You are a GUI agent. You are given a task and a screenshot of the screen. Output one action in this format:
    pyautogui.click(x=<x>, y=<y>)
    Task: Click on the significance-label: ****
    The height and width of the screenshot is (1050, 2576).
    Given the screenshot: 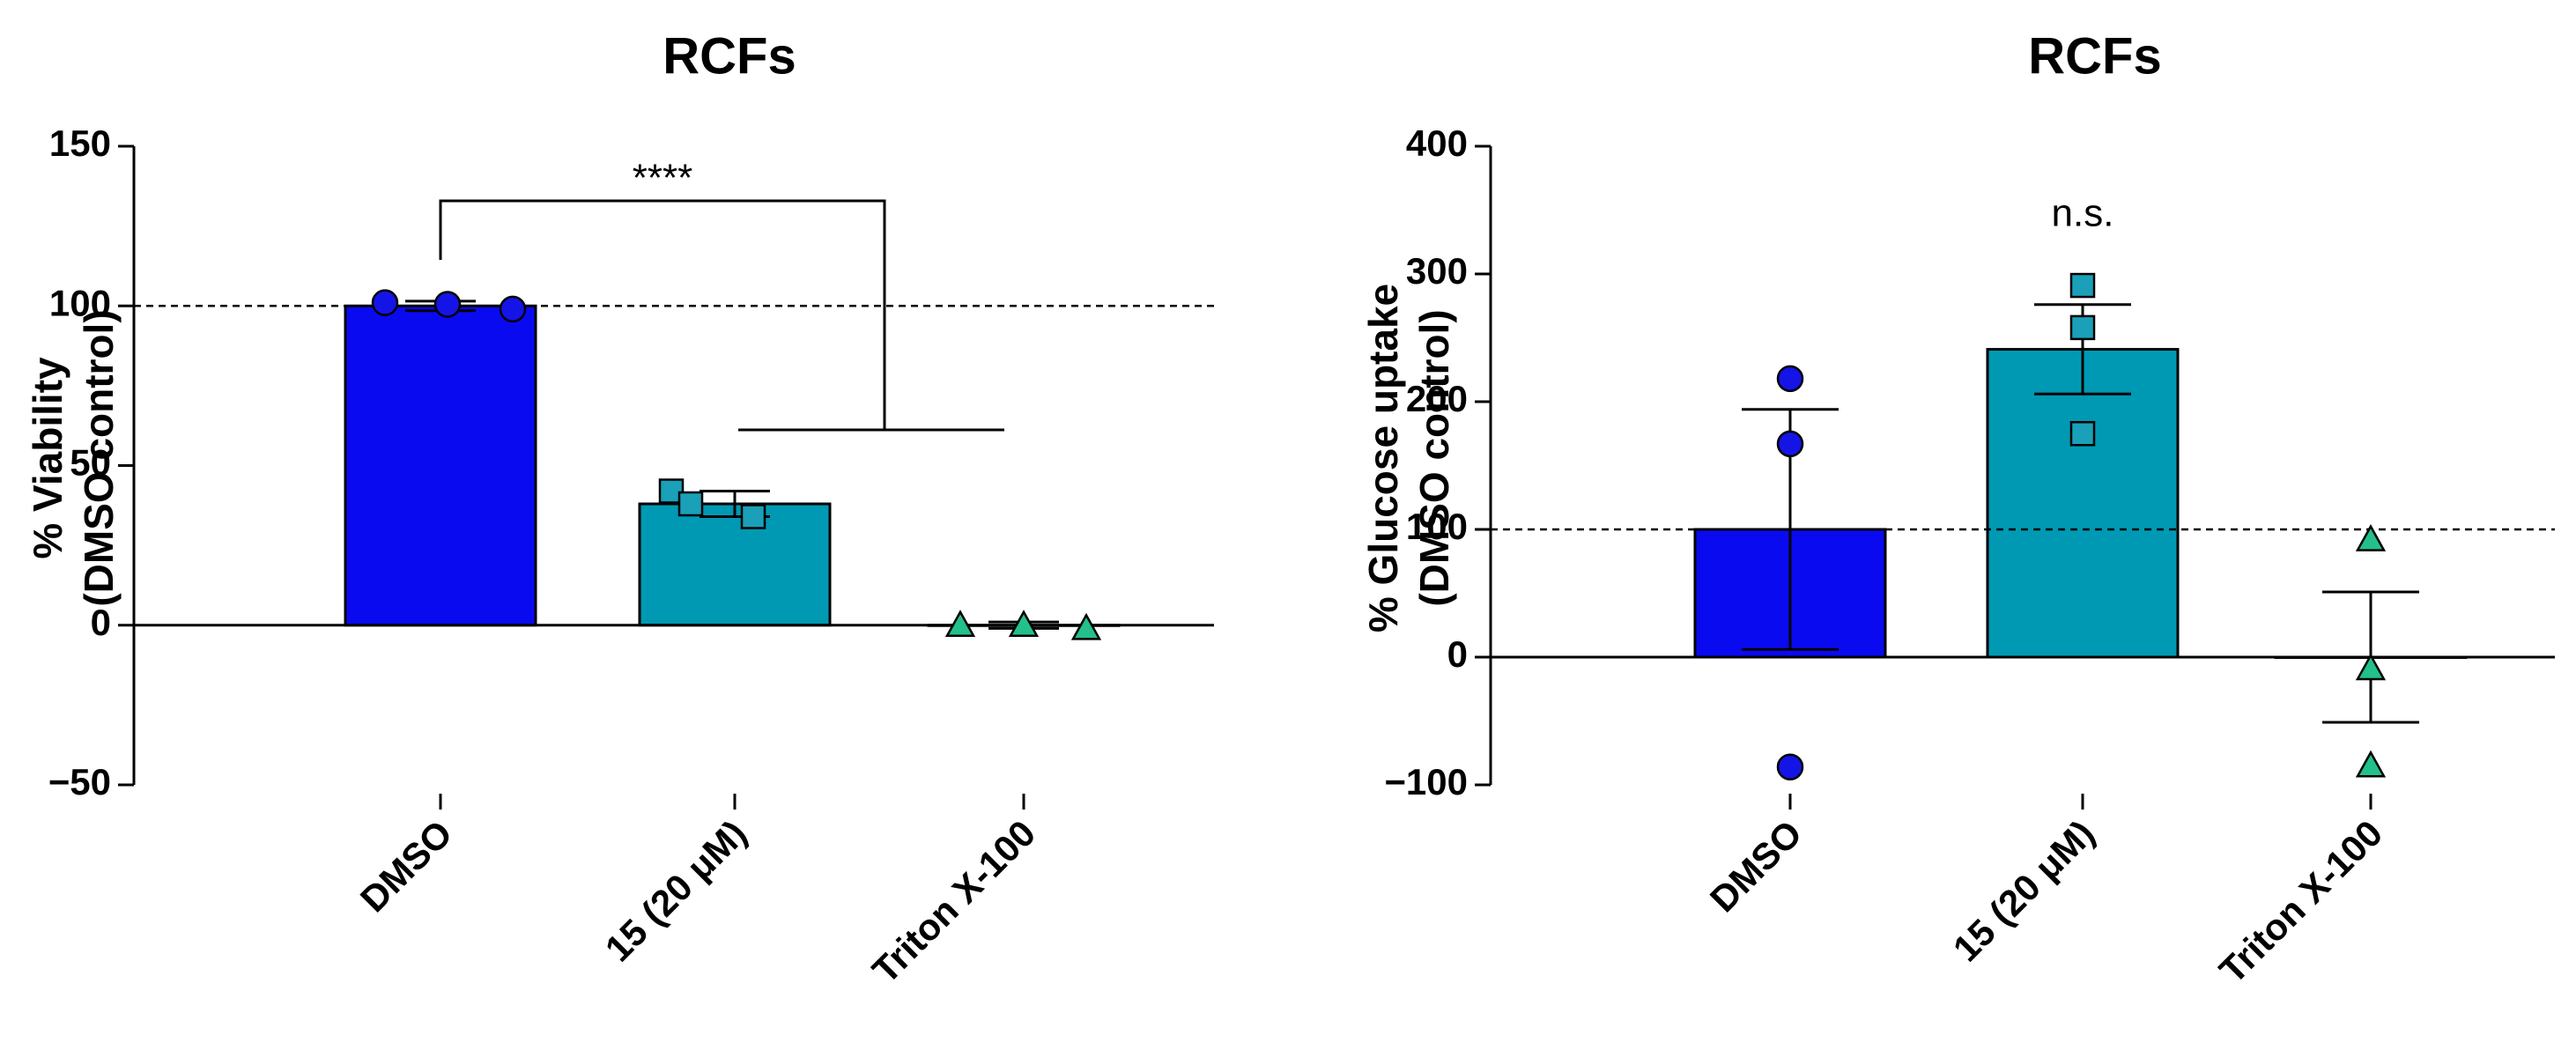 What is the action you would take?
    pyautogui.click(x=663, y=178)
    